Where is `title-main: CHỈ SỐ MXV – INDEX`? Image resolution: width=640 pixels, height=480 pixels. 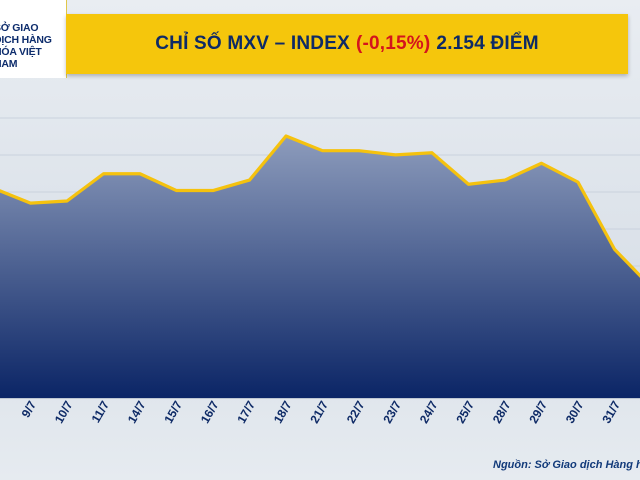 title-main: CHỈ SỐ MXV – INDEX is located at coordinates (252, 43).